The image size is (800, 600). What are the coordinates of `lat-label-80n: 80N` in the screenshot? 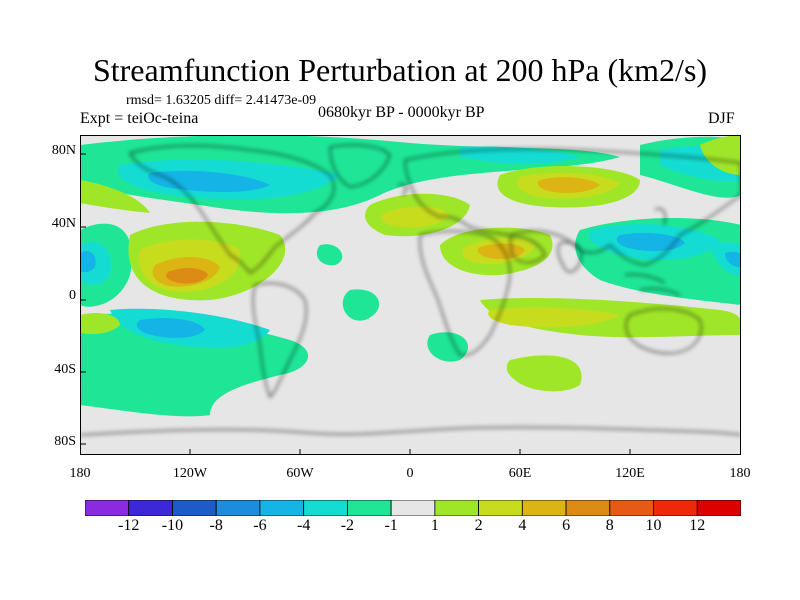 It's located at (63, 150).